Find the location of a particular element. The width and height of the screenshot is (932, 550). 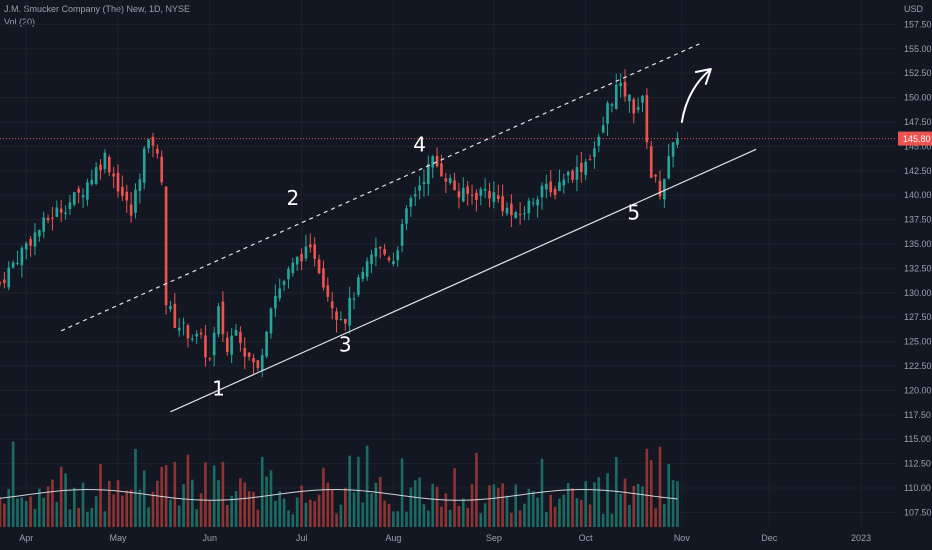

y-tick-label: 115.00 is located at coordinates (917, 439).